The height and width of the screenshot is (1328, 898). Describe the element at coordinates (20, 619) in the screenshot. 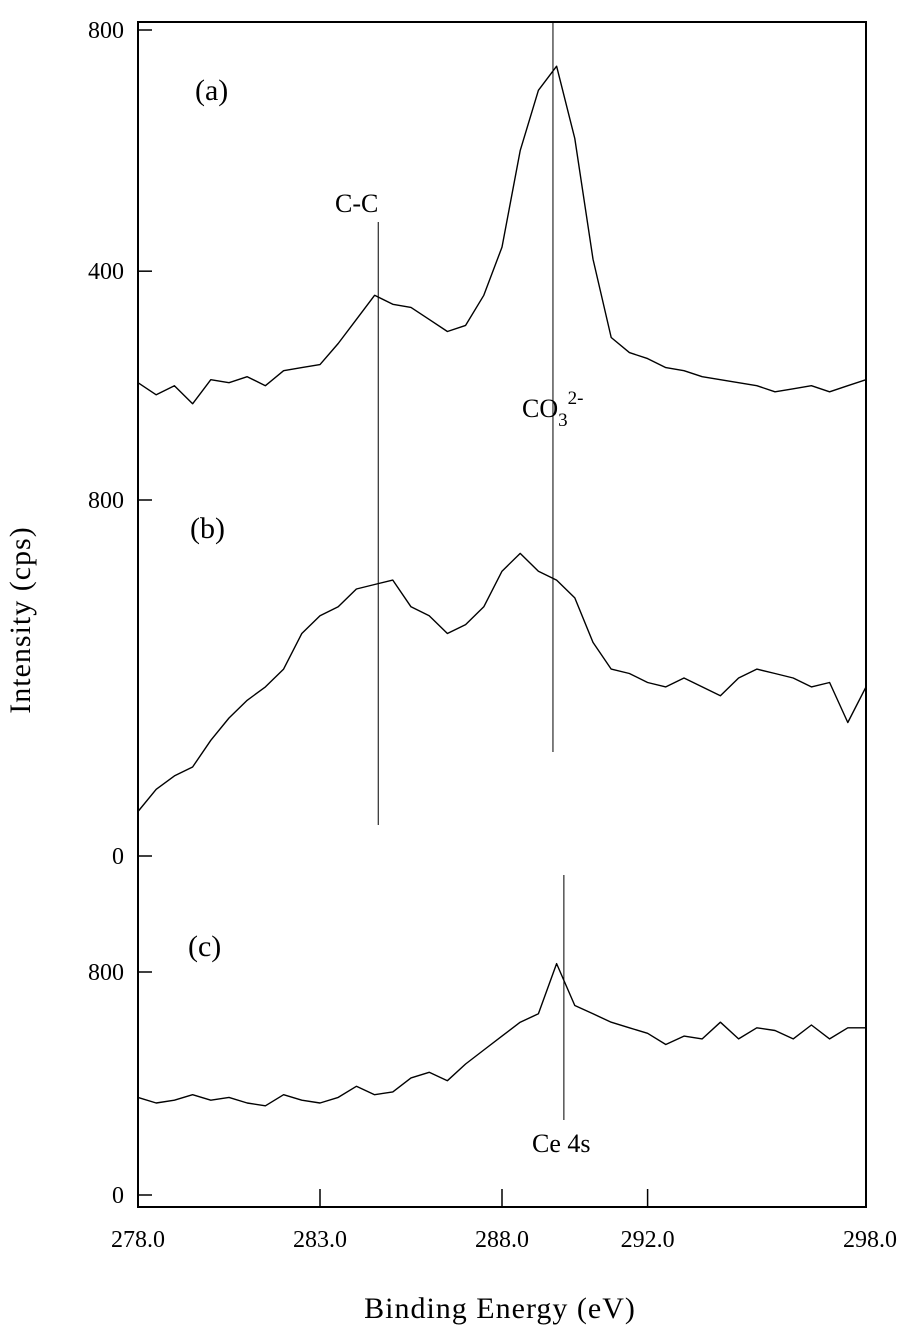

I see `y-axis-title: Intensity (cps)` at that location.